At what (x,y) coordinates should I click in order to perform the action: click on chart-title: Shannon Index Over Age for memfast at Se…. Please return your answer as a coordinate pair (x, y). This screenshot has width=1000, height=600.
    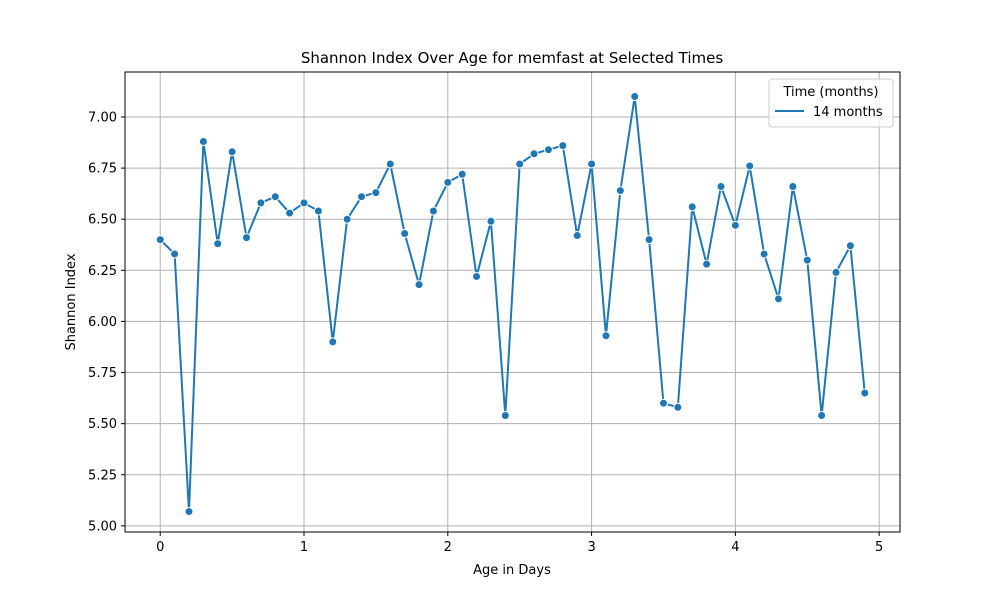
    Looking at the image, I should click on (512, 58).